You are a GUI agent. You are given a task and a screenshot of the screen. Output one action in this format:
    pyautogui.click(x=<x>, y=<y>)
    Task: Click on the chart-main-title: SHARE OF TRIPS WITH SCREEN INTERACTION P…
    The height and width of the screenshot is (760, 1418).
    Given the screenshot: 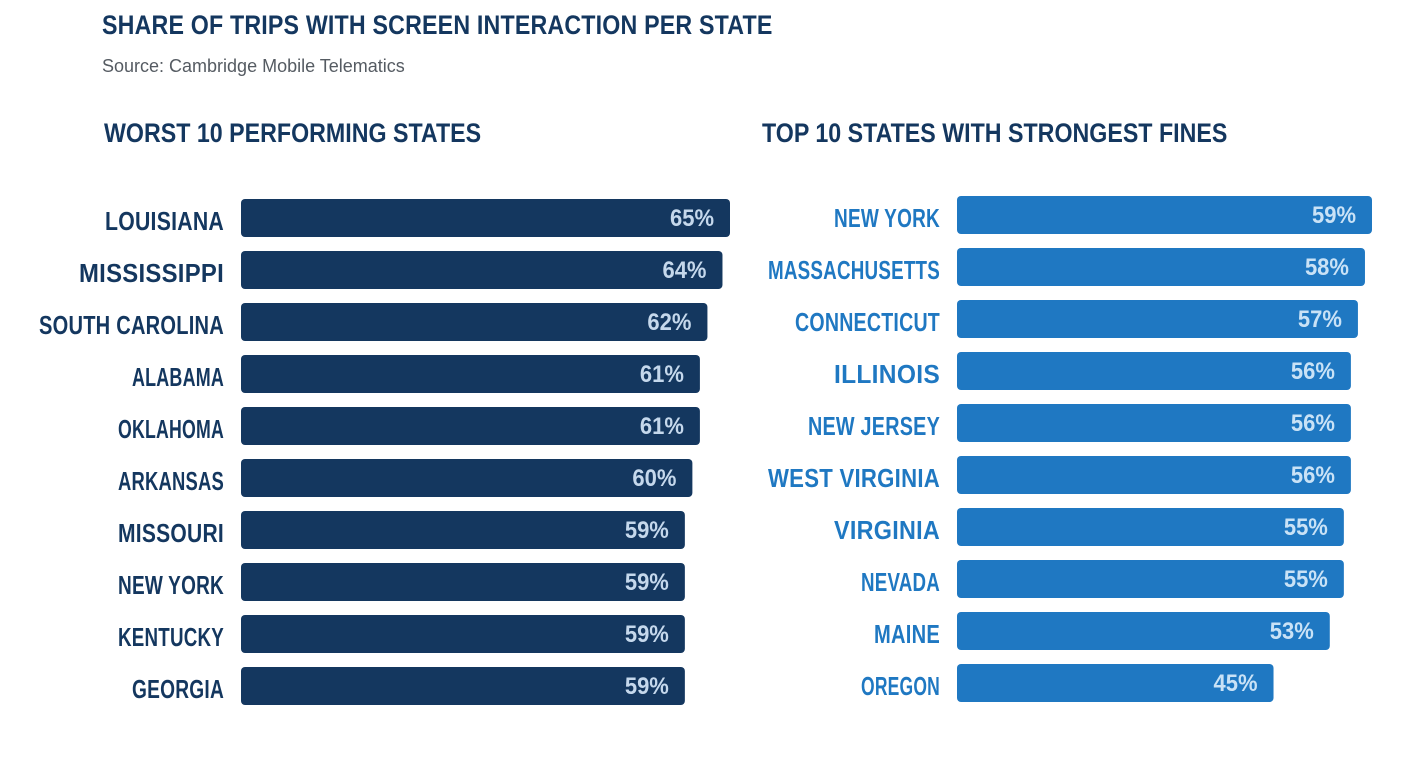 What is the action you would take?
    pyautogui.click(x=437, y=25)
    